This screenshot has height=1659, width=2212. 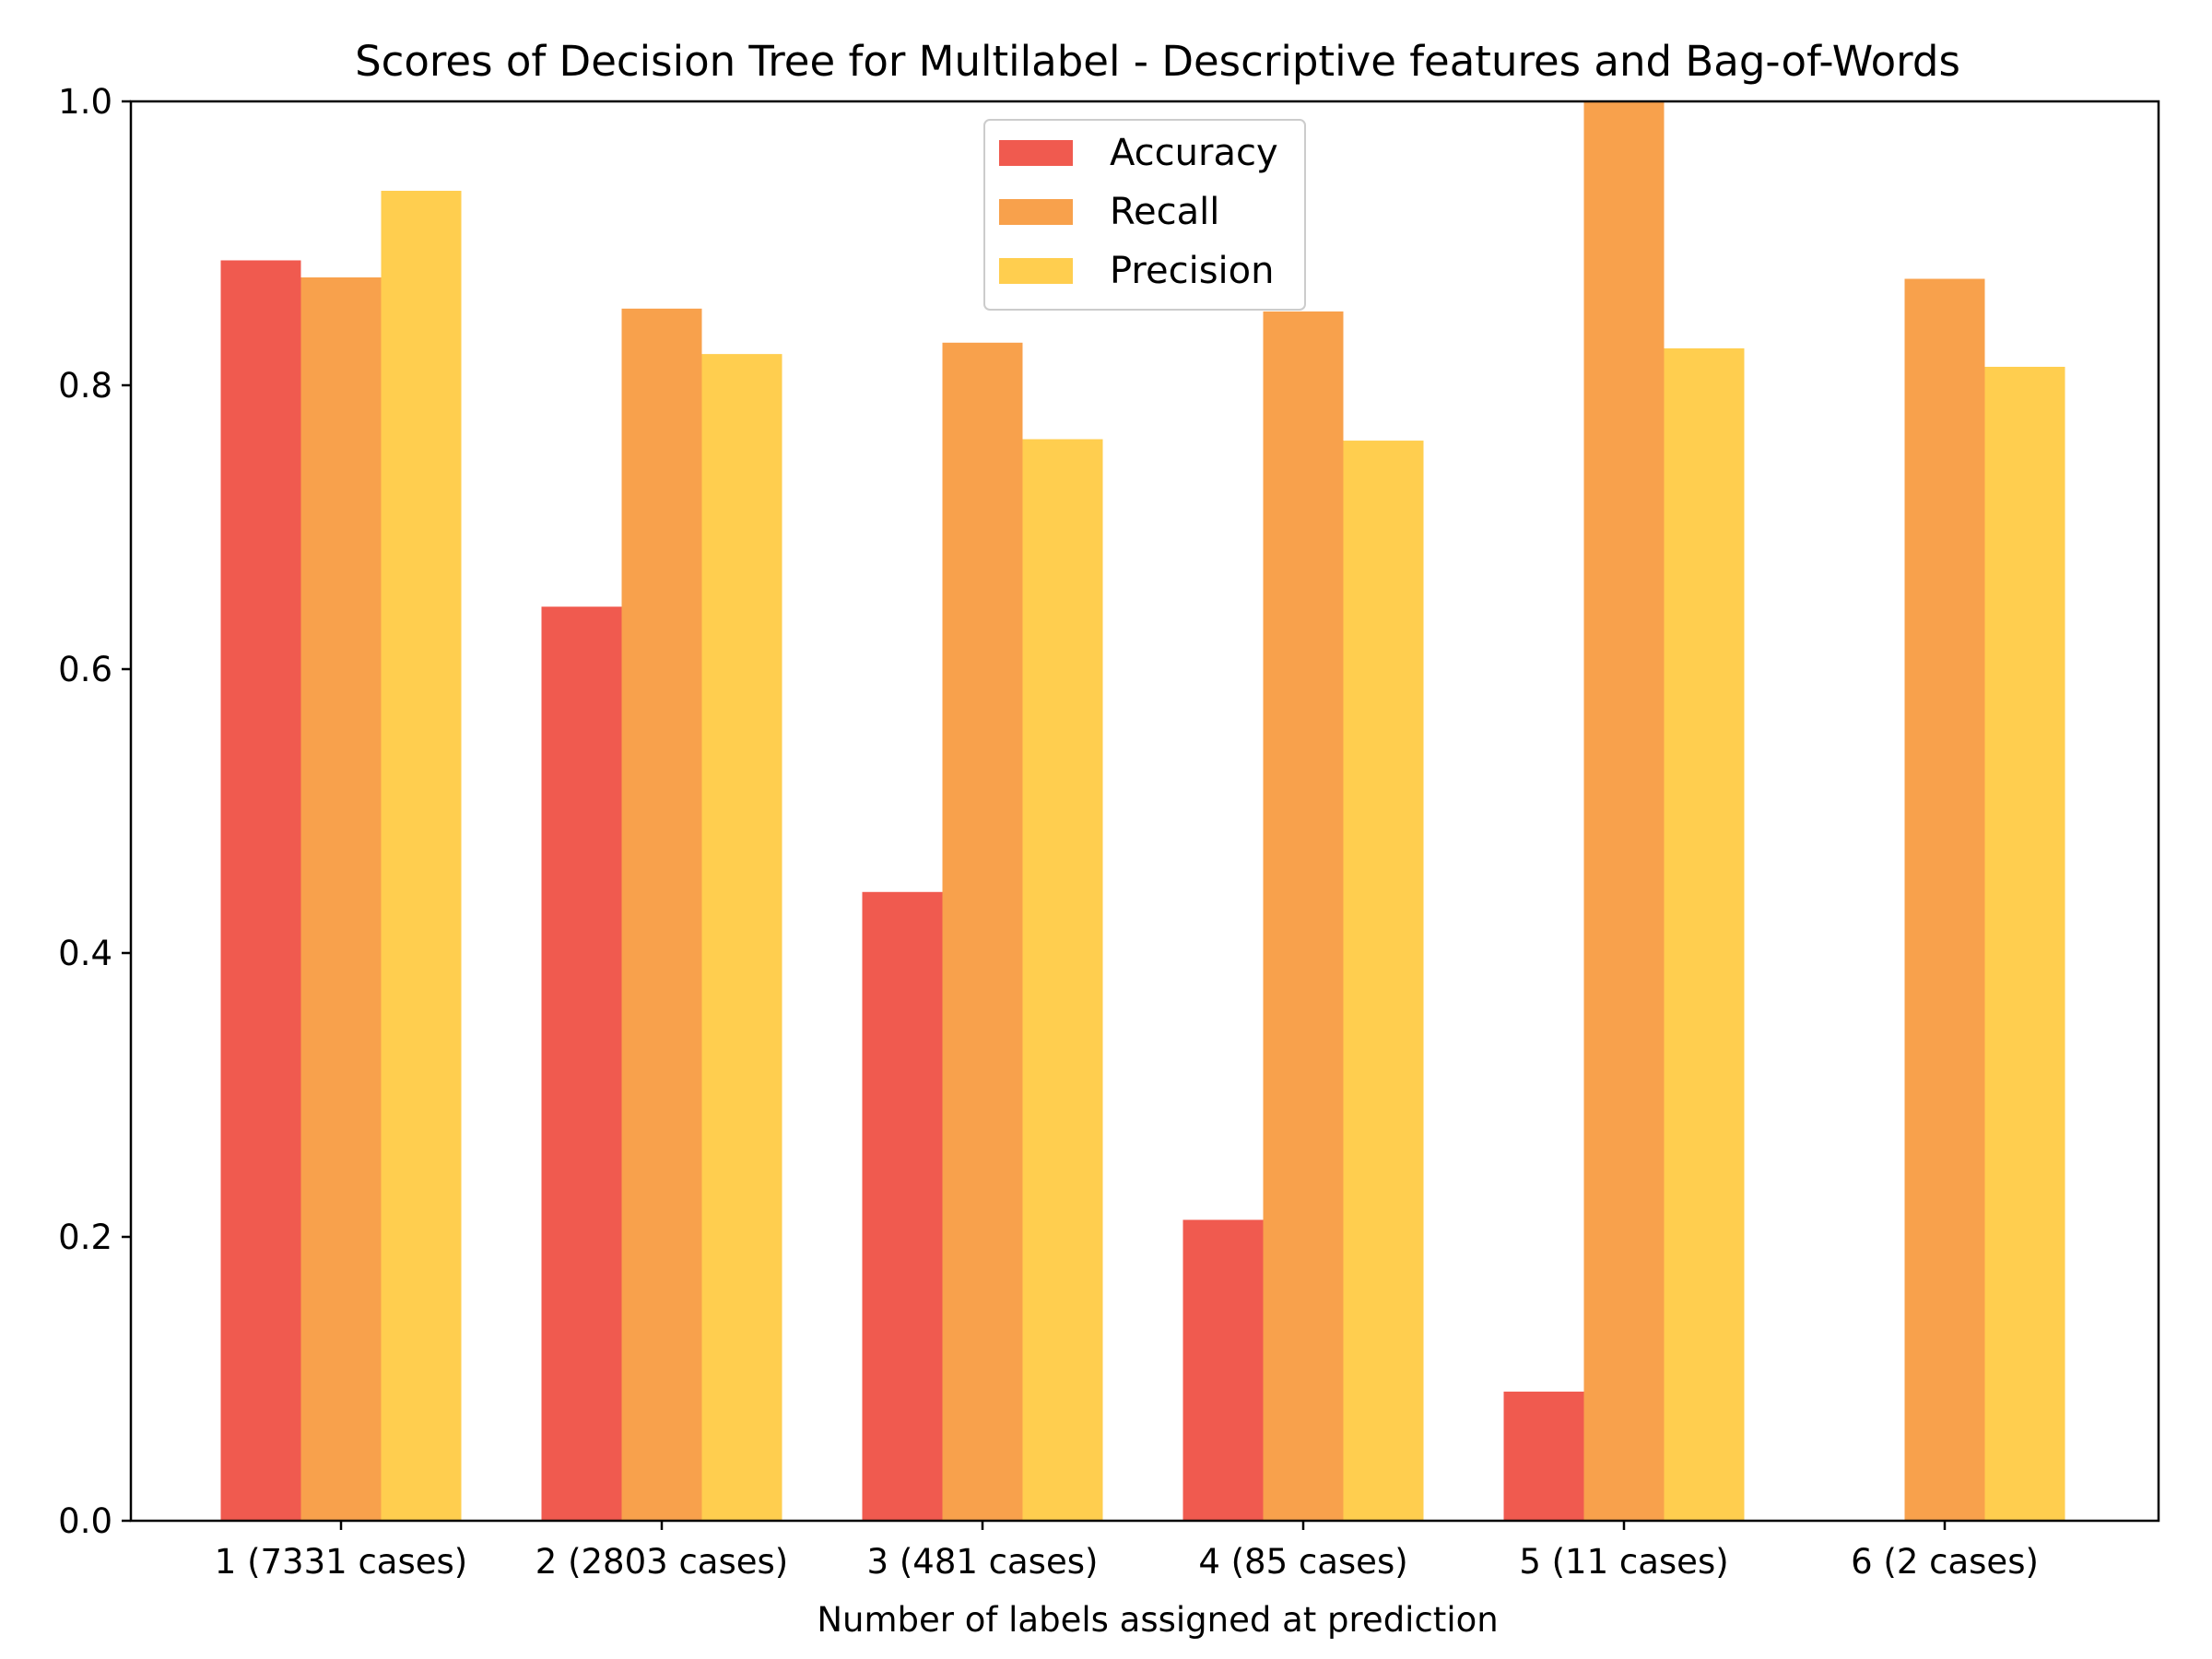 What do you see at coordinates (1036, 153) in the screenshot?
I see `legend-swatch-accuracy` at bounding box center [1036, 153].